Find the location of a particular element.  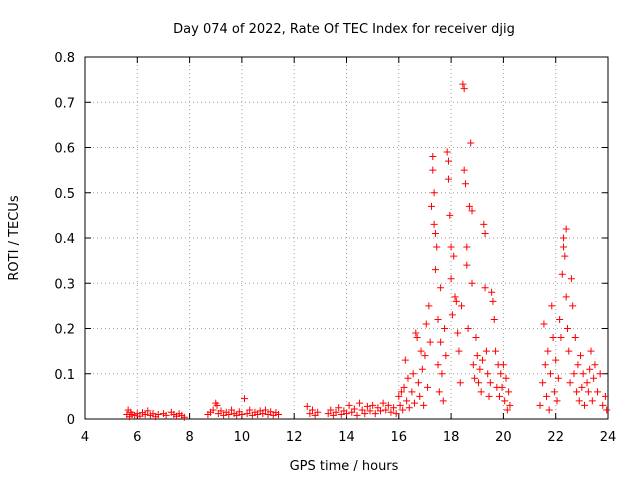

y-tick-label: 0.3 is located at coordinates (64, 284).